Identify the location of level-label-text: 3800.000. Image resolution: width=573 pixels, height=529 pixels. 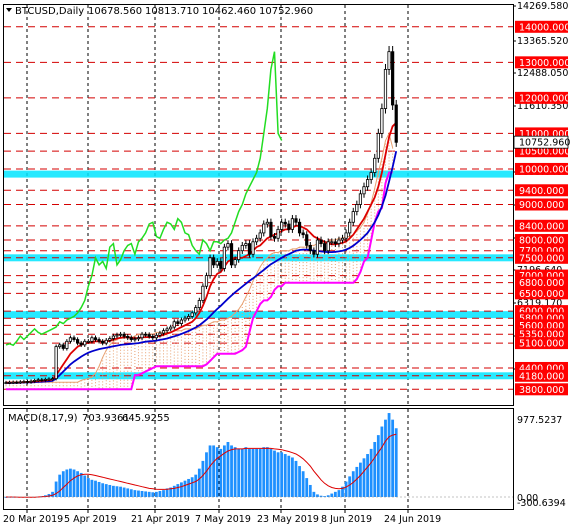
(541, 390).